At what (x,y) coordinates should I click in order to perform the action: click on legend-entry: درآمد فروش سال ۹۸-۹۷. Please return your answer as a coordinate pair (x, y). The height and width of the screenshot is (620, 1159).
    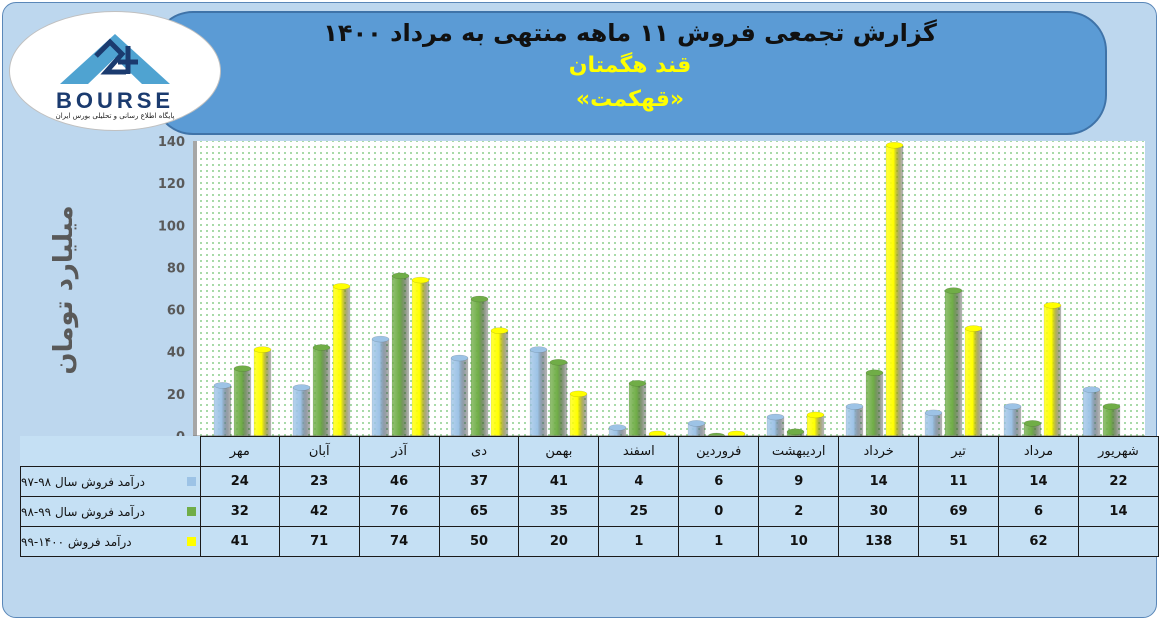
    Looking at the image, I should click on (110, 481).